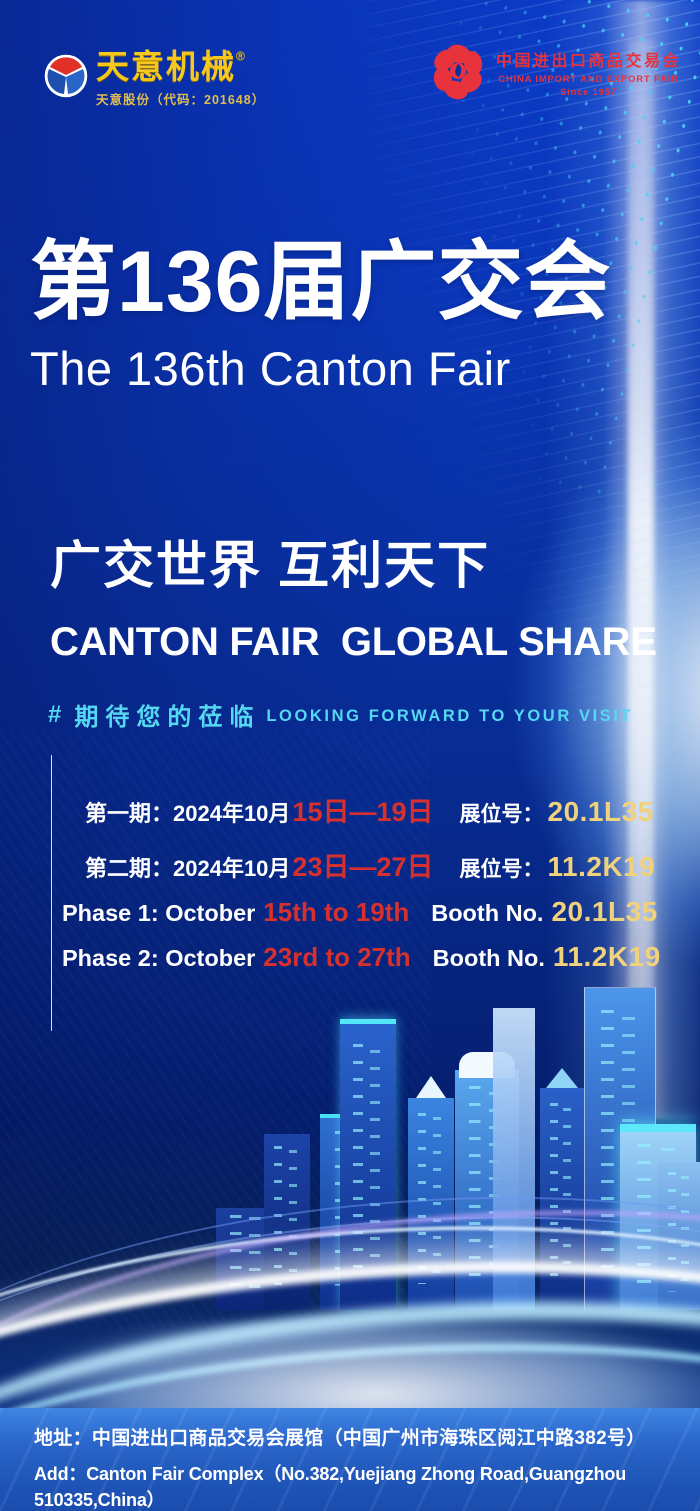 The height and width of the screenshot is (1511, 700). Describe the element at coordinates (589, 61) in the screenshot. I see `fair-name-chinese: 中国进出口商品交易会` at that location.